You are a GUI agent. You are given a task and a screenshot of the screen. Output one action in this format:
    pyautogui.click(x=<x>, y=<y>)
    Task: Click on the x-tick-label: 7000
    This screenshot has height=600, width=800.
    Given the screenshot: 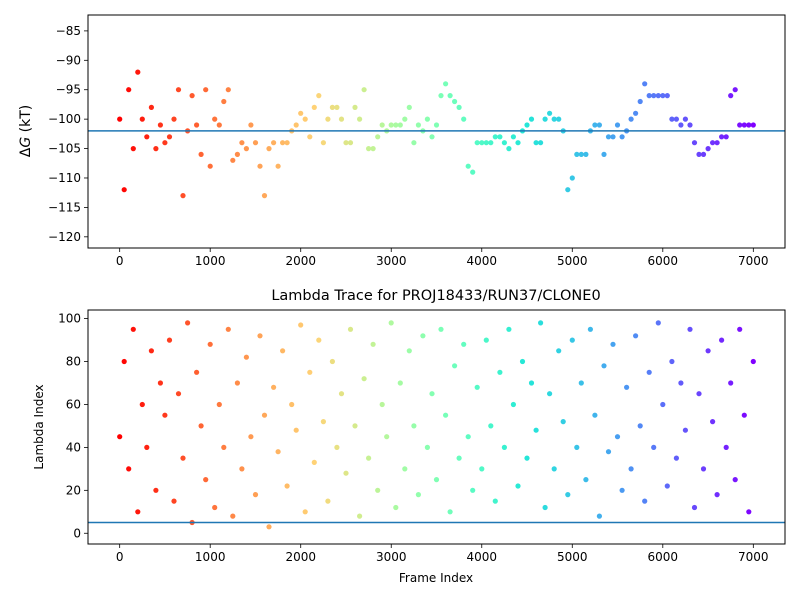 What is the action you would take?
    pyautogui.click(x=753, y=261)
    